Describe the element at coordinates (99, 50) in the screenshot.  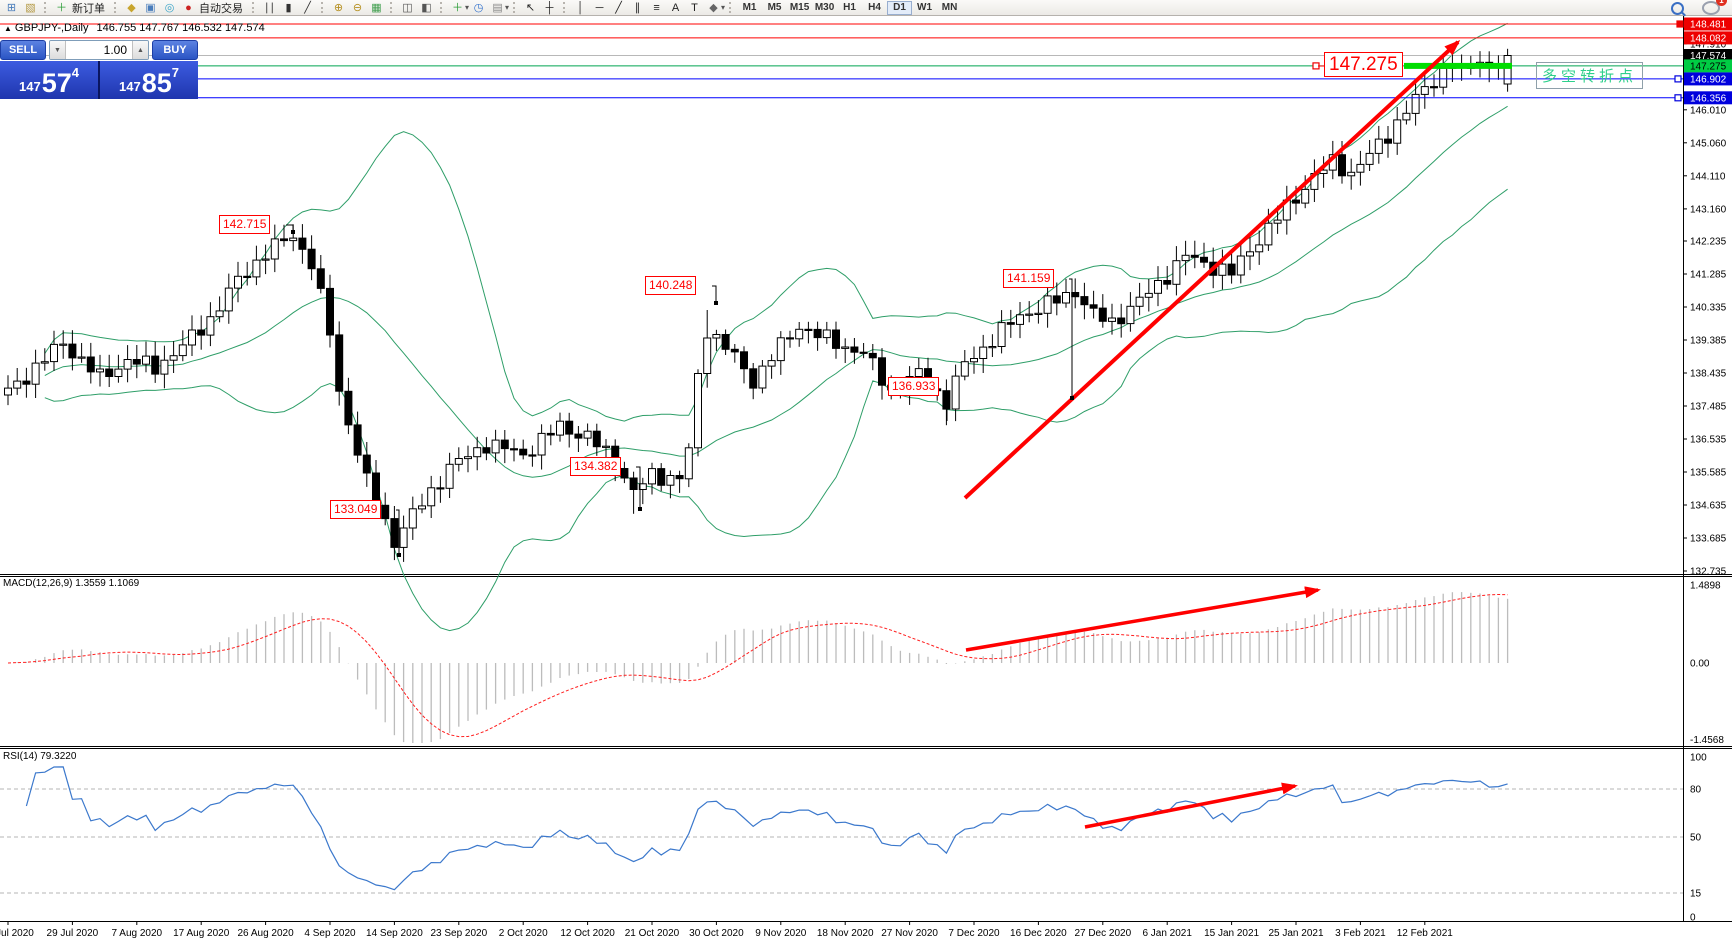
I see `volume-stepper: ▼ 1.00 ▲` at that location.